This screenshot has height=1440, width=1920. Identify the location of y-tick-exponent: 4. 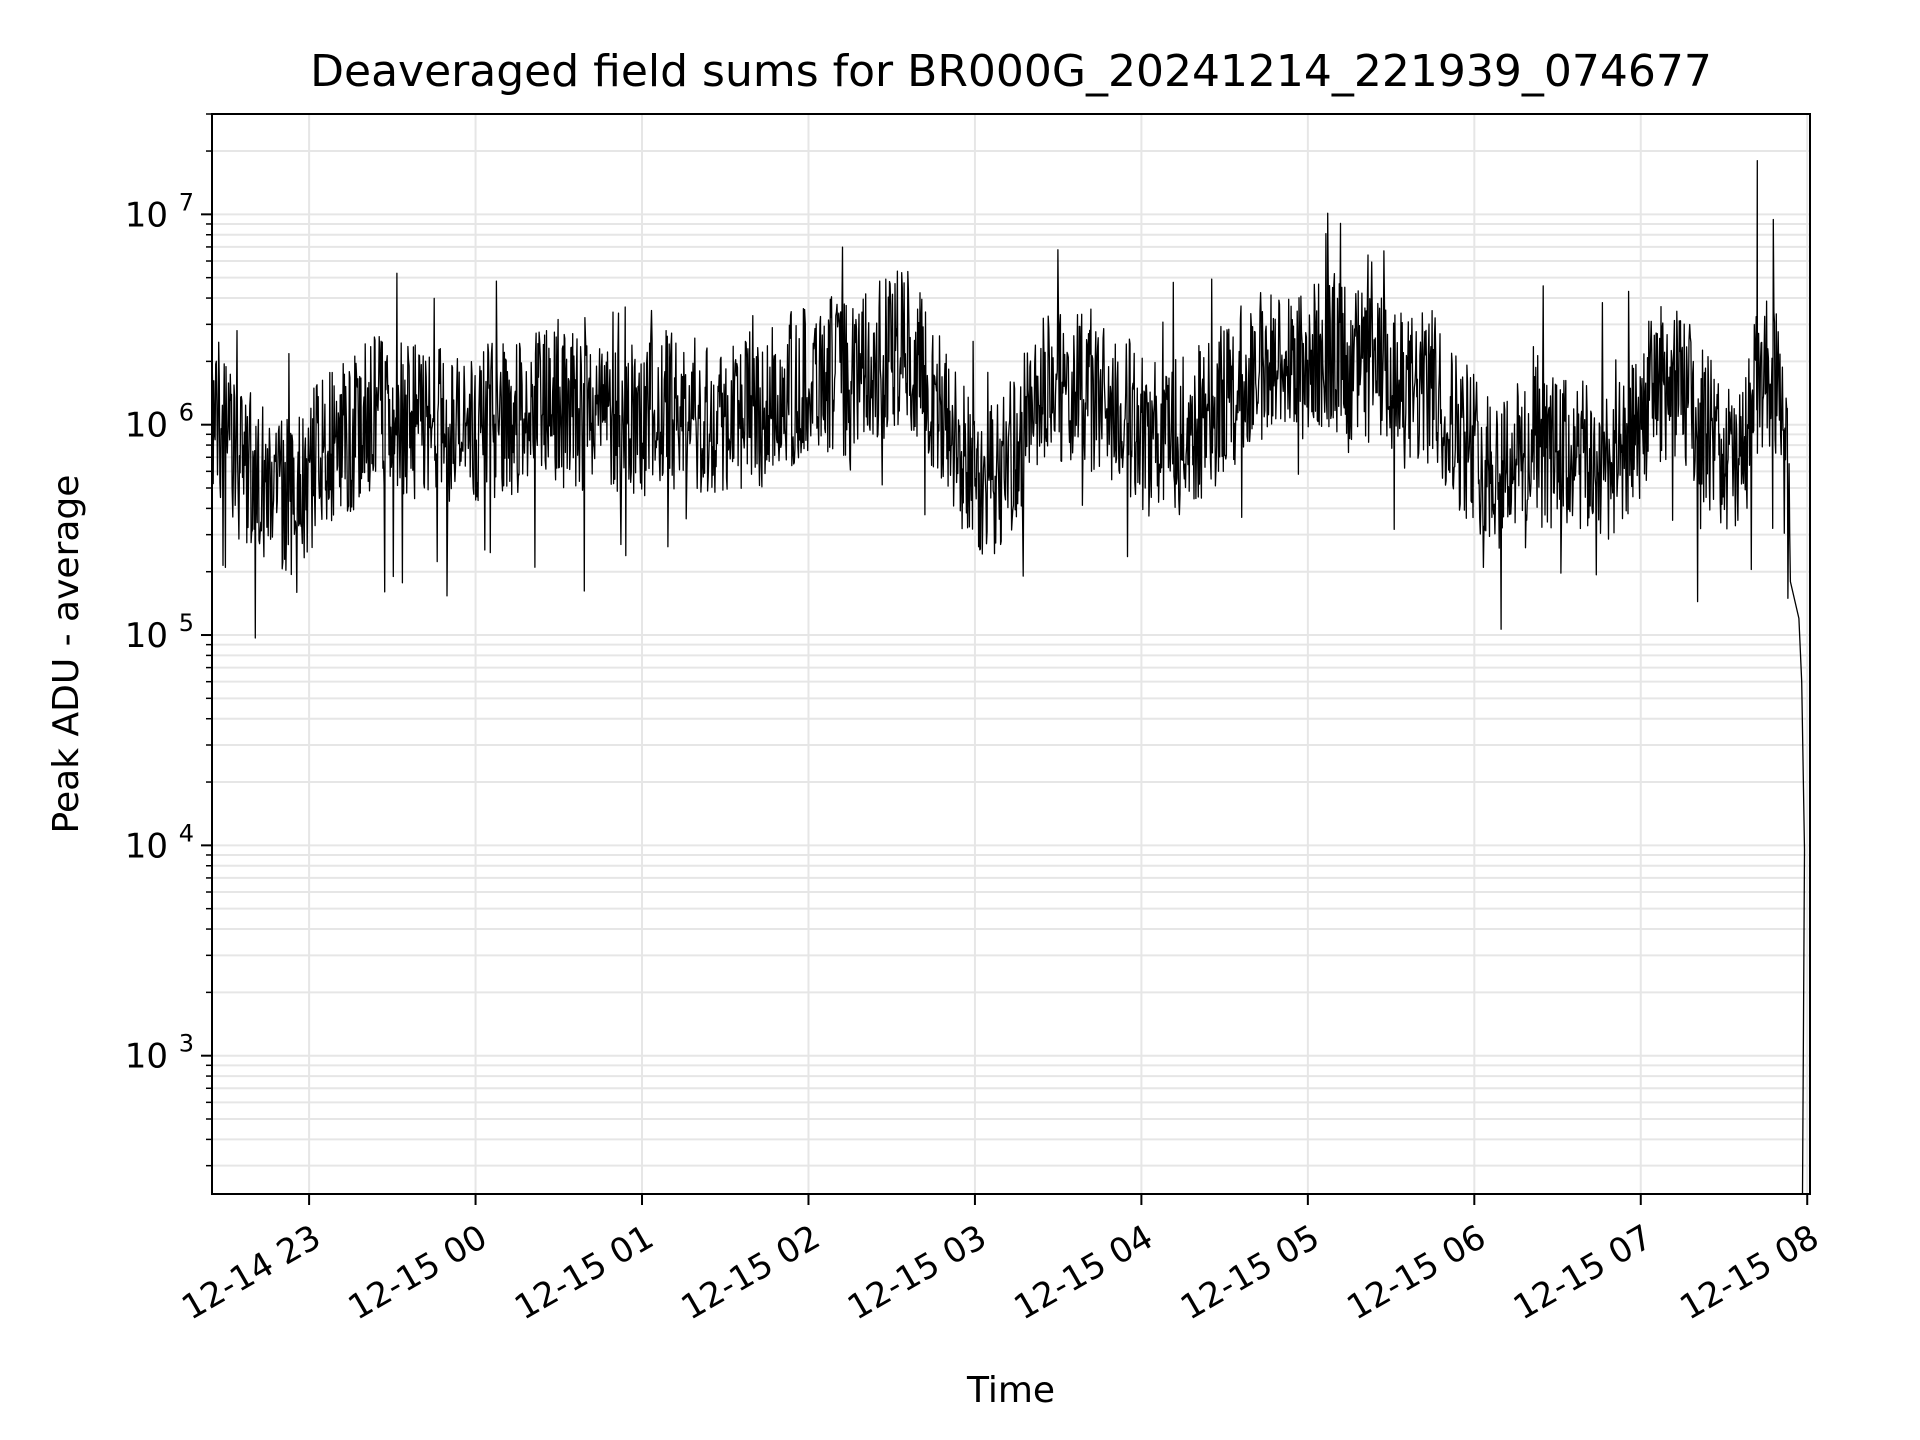
(186, 833).